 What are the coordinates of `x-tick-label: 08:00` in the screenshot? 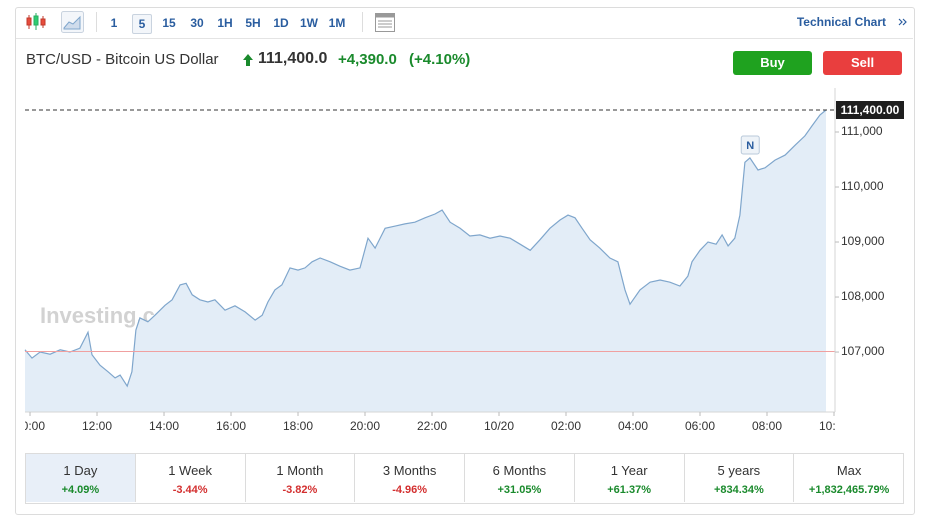 It's located at (767, 426).